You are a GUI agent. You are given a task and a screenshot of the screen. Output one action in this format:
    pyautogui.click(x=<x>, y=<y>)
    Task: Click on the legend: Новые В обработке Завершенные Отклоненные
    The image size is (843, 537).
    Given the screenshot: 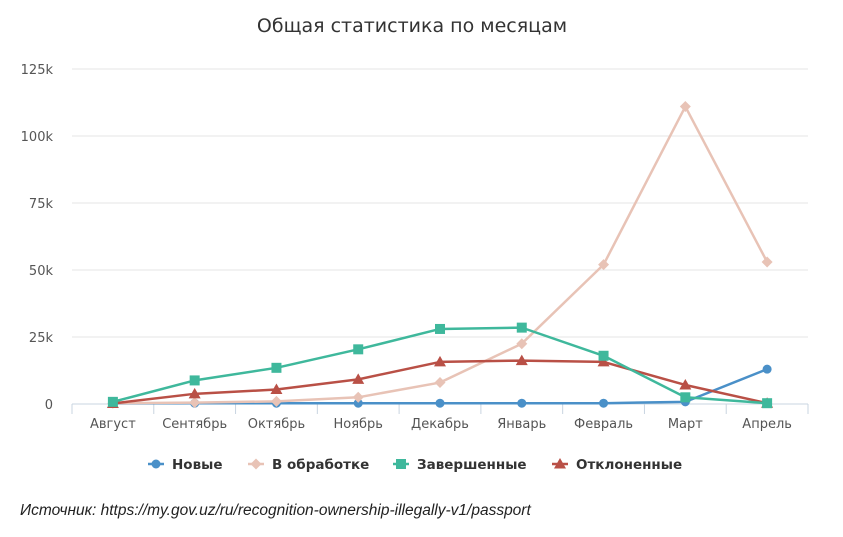 What is the action you would take?
    pyautogui.click(x=415, y=465)
    